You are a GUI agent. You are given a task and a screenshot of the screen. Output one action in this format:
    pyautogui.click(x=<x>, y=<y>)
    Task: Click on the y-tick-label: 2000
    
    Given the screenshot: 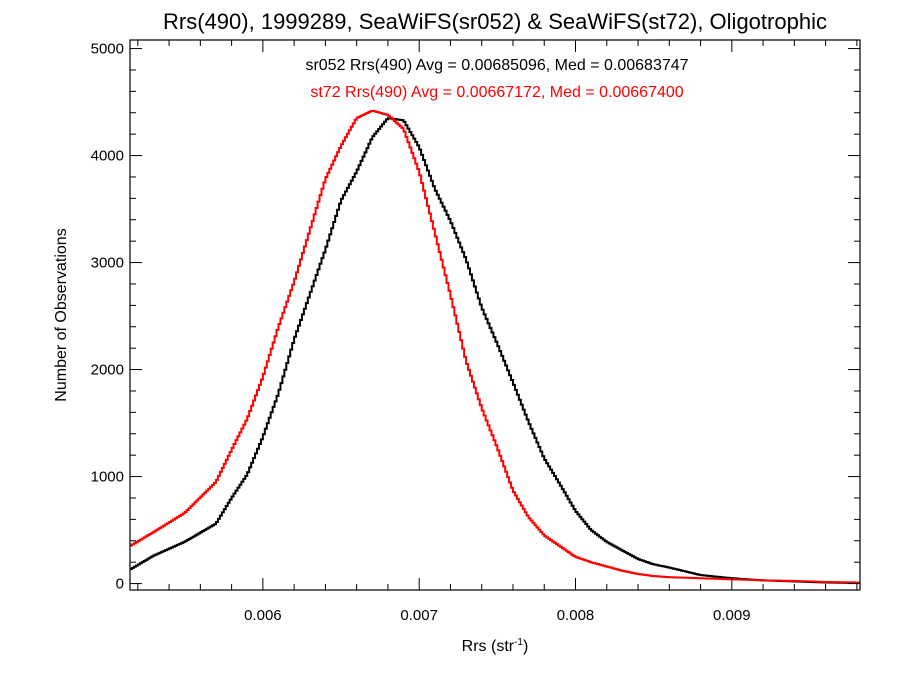 What is the action you would take?
    pyautogui.click(x=107, y=370)
    